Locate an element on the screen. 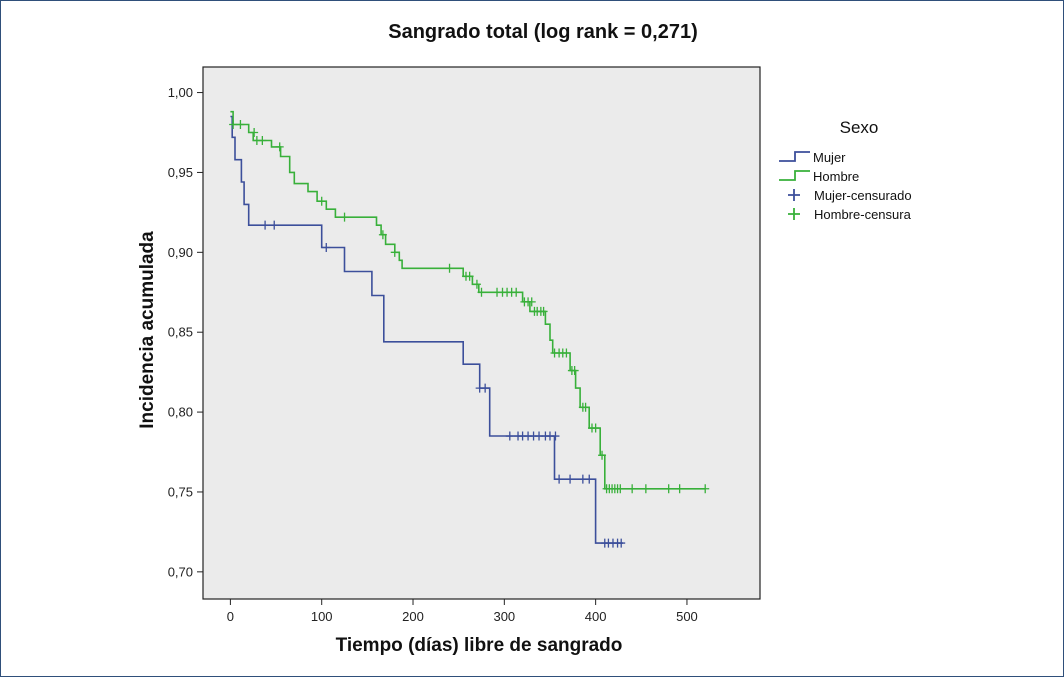 This screenshot has width=1064, height=677. legend-title: Sexo is located at coordinates (859, 127).